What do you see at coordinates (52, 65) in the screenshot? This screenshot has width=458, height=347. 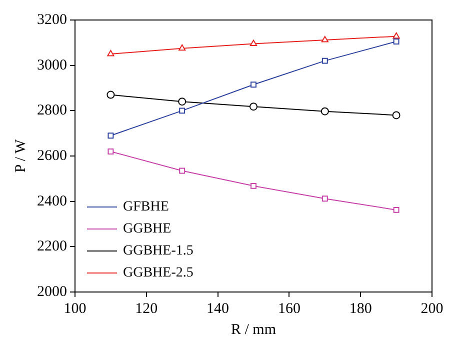 I see `y-tick-label: 3000` at bounding box center [52, 65].